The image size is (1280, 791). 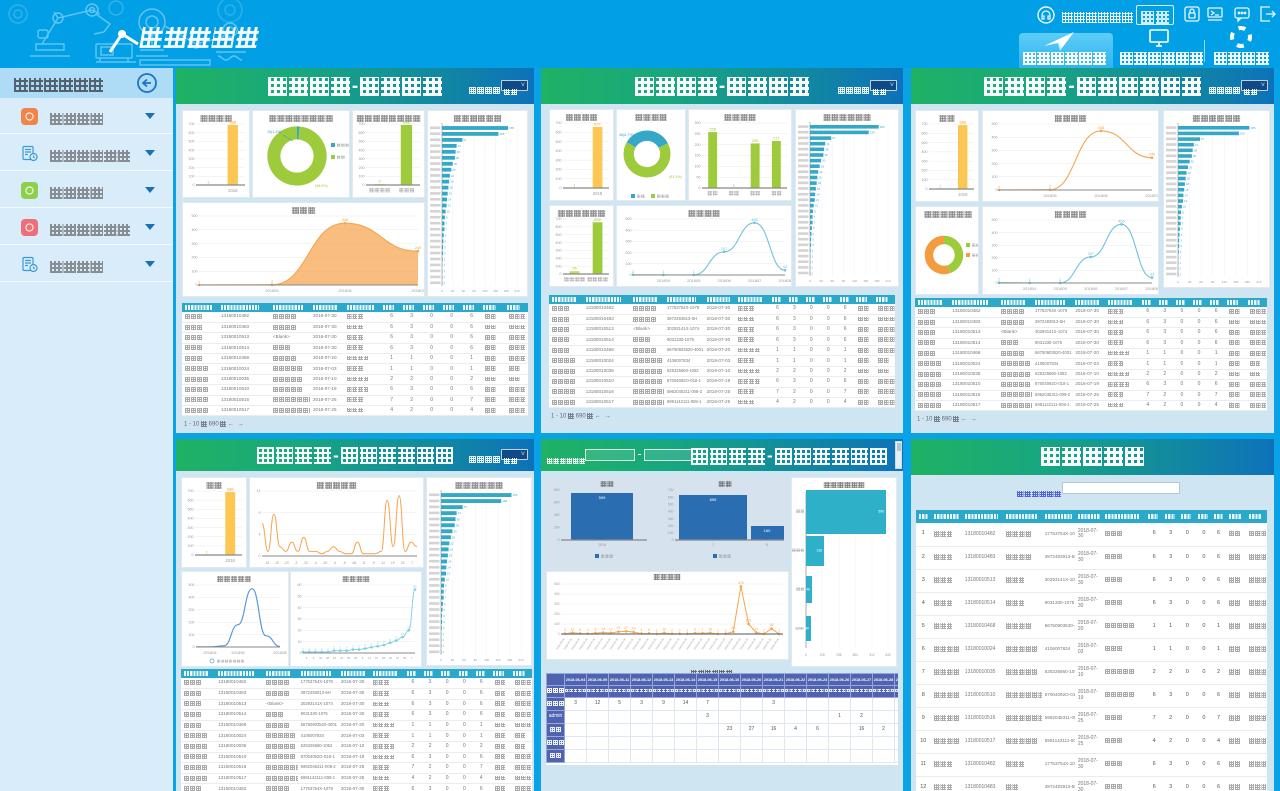 What do you see at coordinates (819, 551) in the screenshot?
I see `svg-text: 136` at bounding box center [819, 551].